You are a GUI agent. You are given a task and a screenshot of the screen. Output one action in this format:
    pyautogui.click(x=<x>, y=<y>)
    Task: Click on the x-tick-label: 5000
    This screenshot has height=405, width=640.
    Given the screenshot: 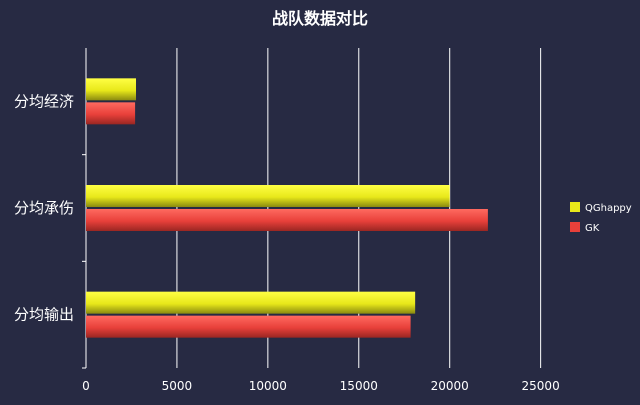 What is the action you would take?
    pyautogui.click(x=177, y=386)
    